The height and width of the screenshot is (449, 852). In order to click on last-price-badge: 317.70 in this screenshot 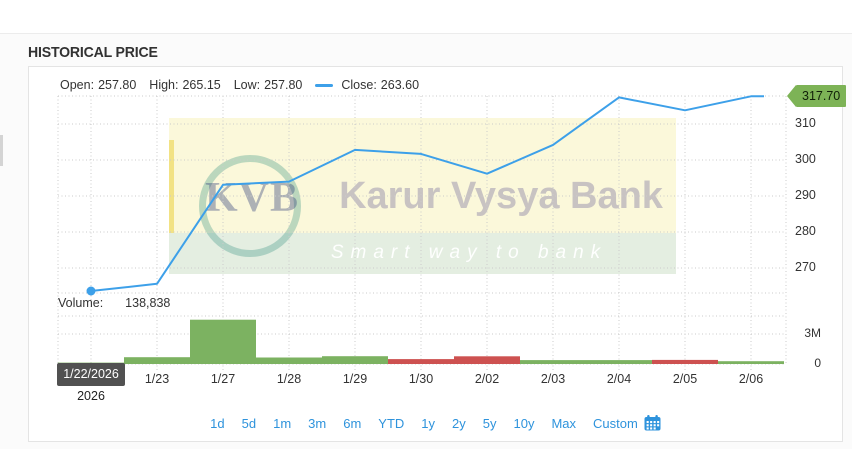, I will do `click(817, 96)`.